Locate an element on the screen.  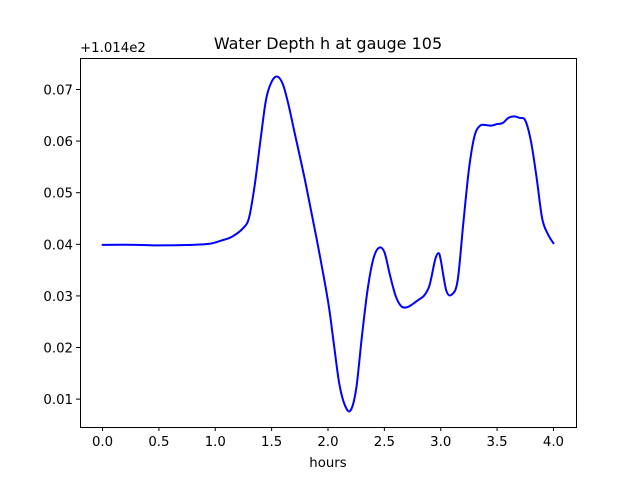
y-tick-label: 0.05 is located at coordinates (58, 194).